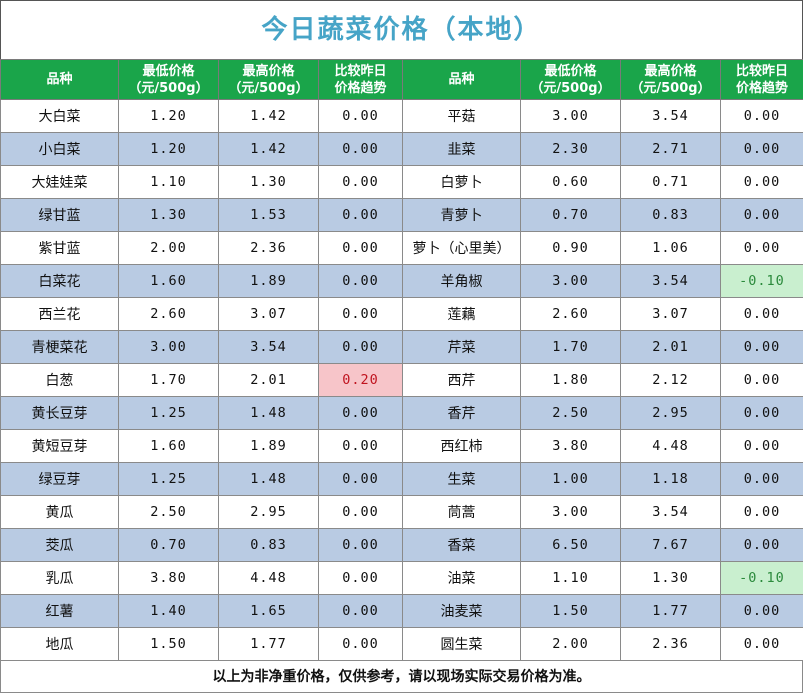 The width and height of the screenshot is (803, 693). Describe the element at coordinates (59, 479) in the screenshot. I see `vegetable-name-left: 绿豆芽` at that location.